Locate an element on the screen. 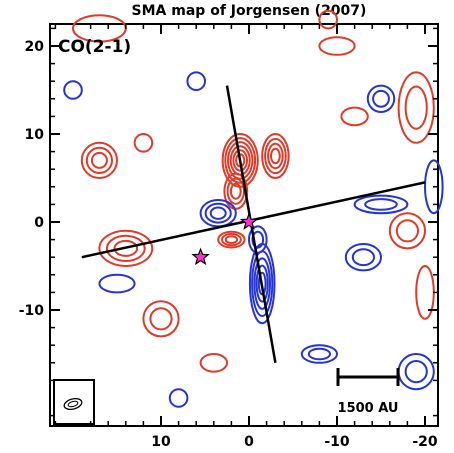 The height and width of the screenshot is (453, 454). beam-box is located at coordinates (74, 402).